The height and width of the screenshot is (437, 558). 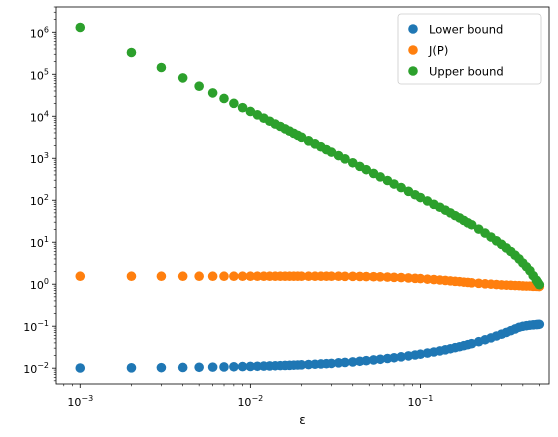 What do you see at coordinates (39, 32) in the screenshot?
I see `y-tick-label: 10⁶` at bounding box center [39, 32].